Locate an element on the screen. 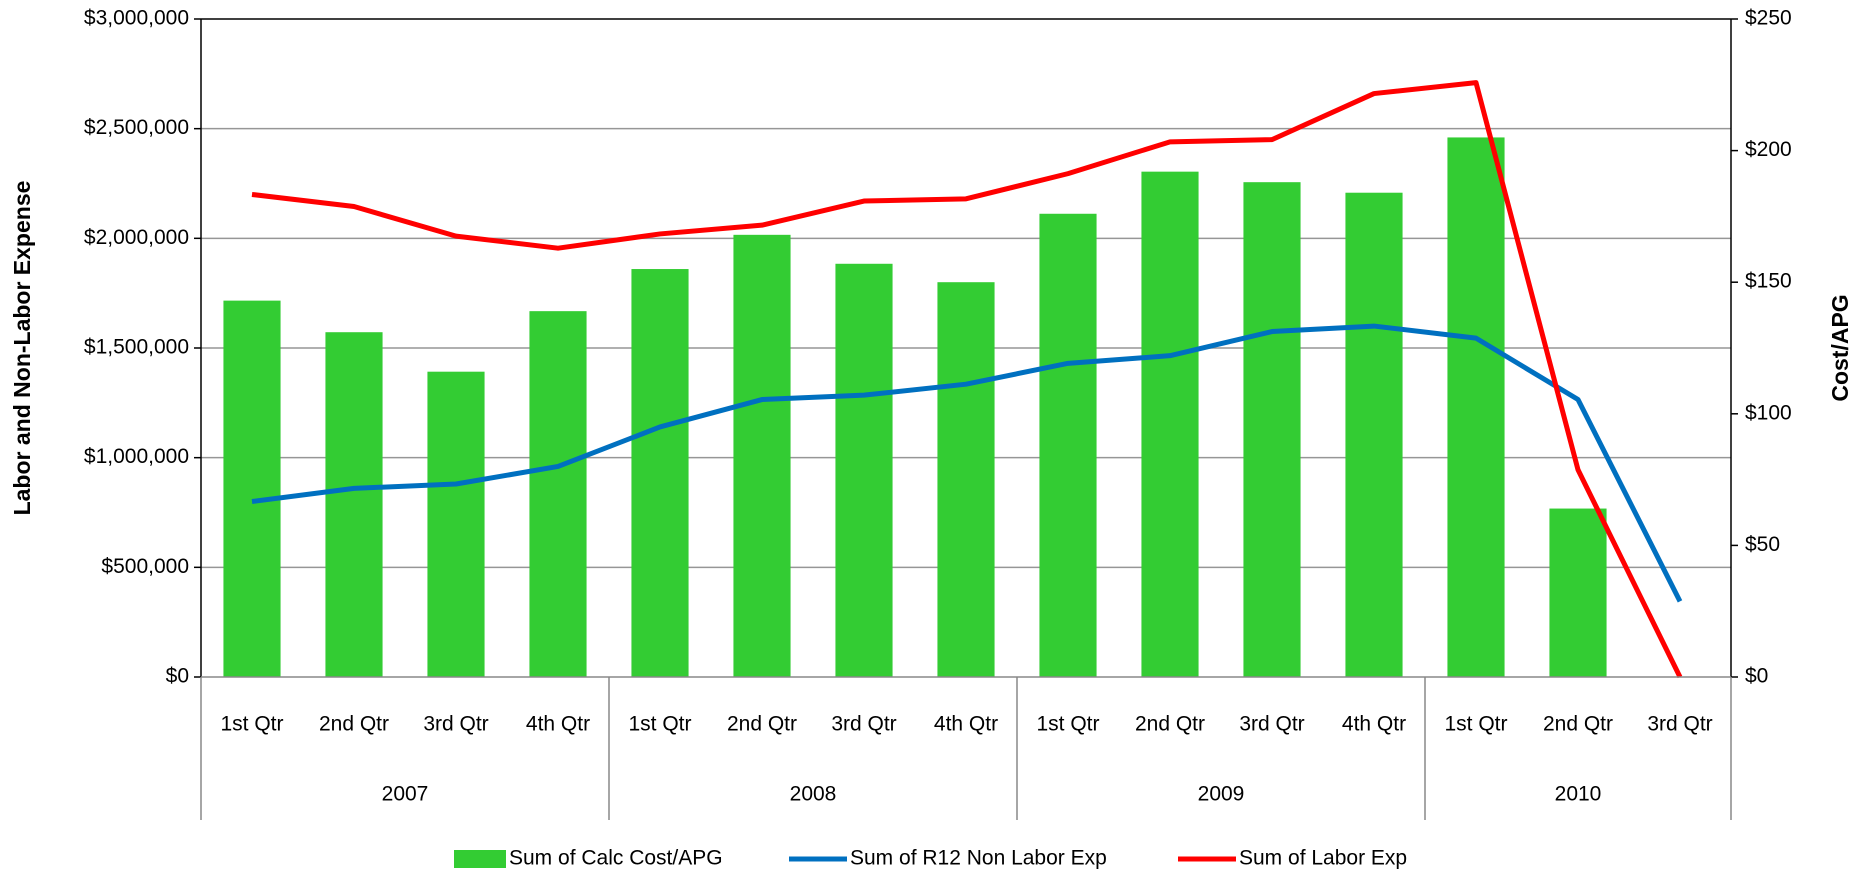 The height and width of the screenshot is (872, 1866). y2-tick-label: $150 is located at coordinates (1768, 281).